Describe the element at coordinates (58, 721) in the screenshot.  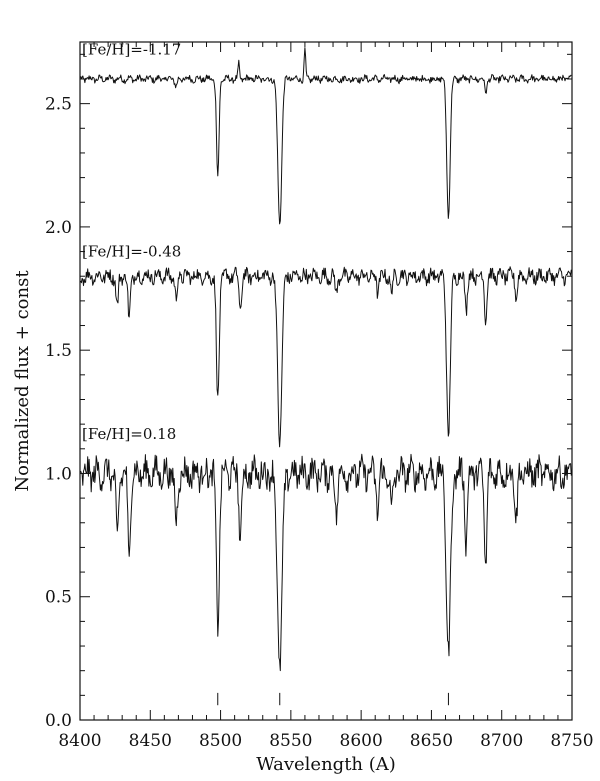
I see `y-tick-label: 0.0` at that location.